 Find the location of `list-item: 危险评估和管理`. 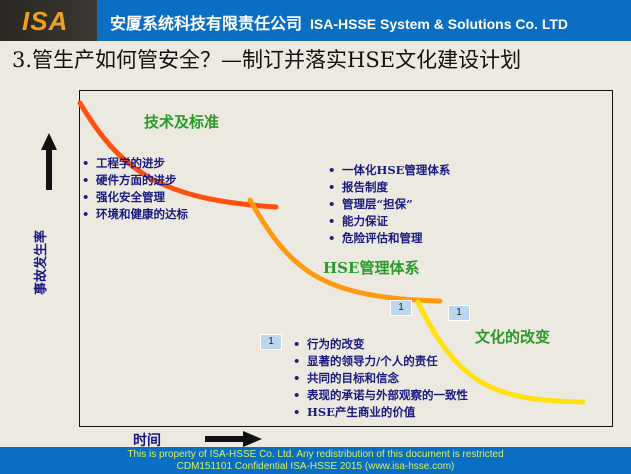

list-item: 危险评估和管理 is located at coordinates (389, 238).